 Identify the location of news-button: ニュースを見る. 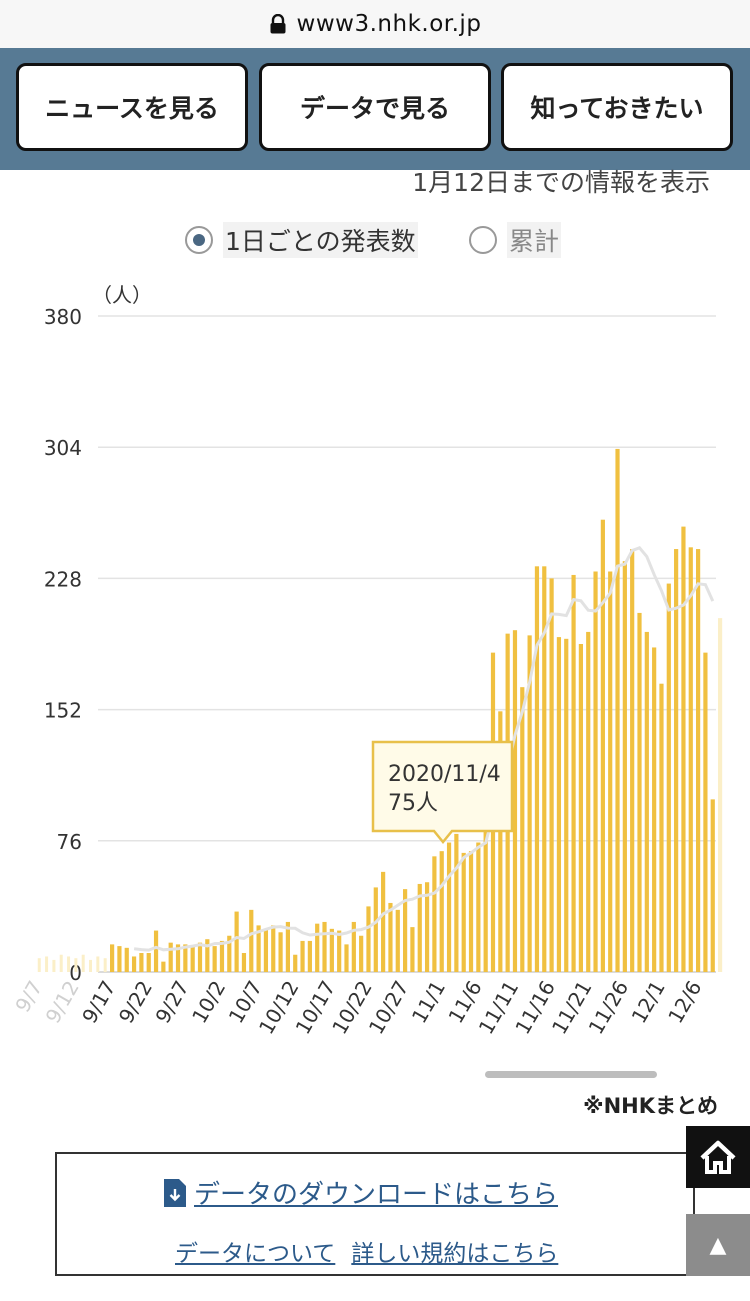
(132, 107).